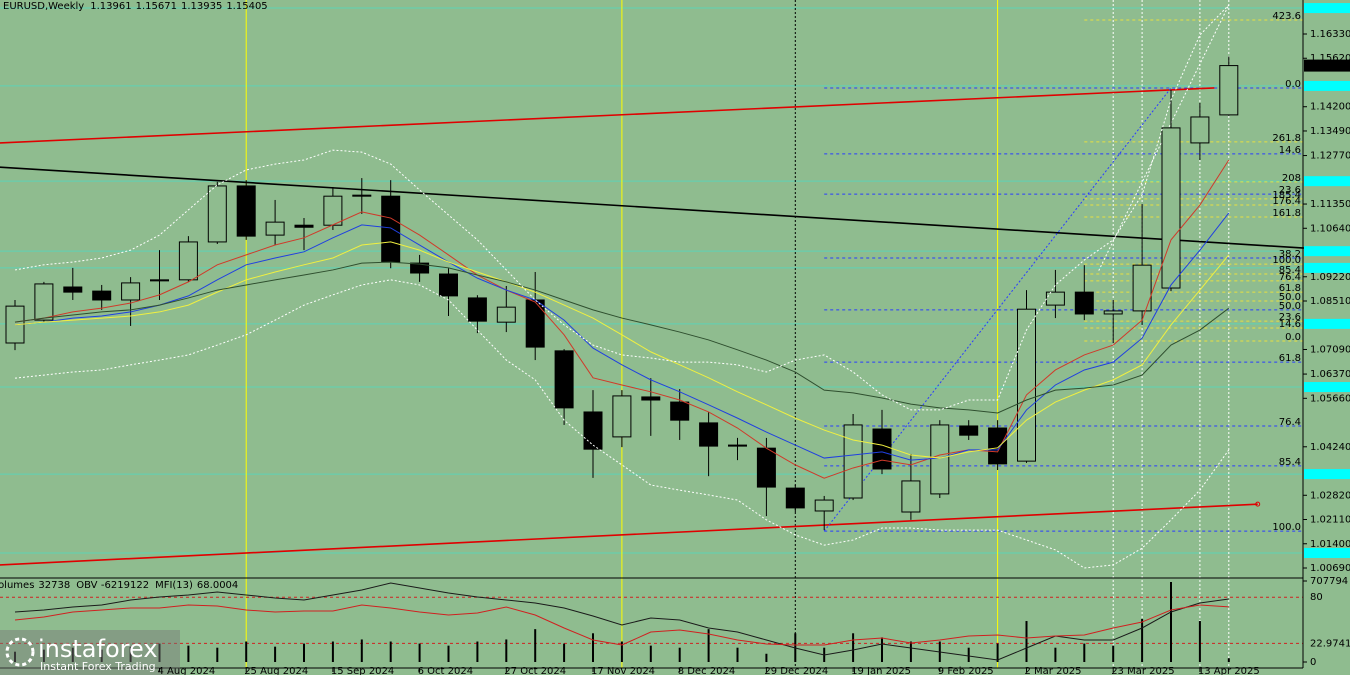 This screenshot has width=1350, height=675. What do you see at coordinates (1330, 447) in the screenshot?
I see `y-tick-label: 1.04240` at bounding box center [1330, 447].